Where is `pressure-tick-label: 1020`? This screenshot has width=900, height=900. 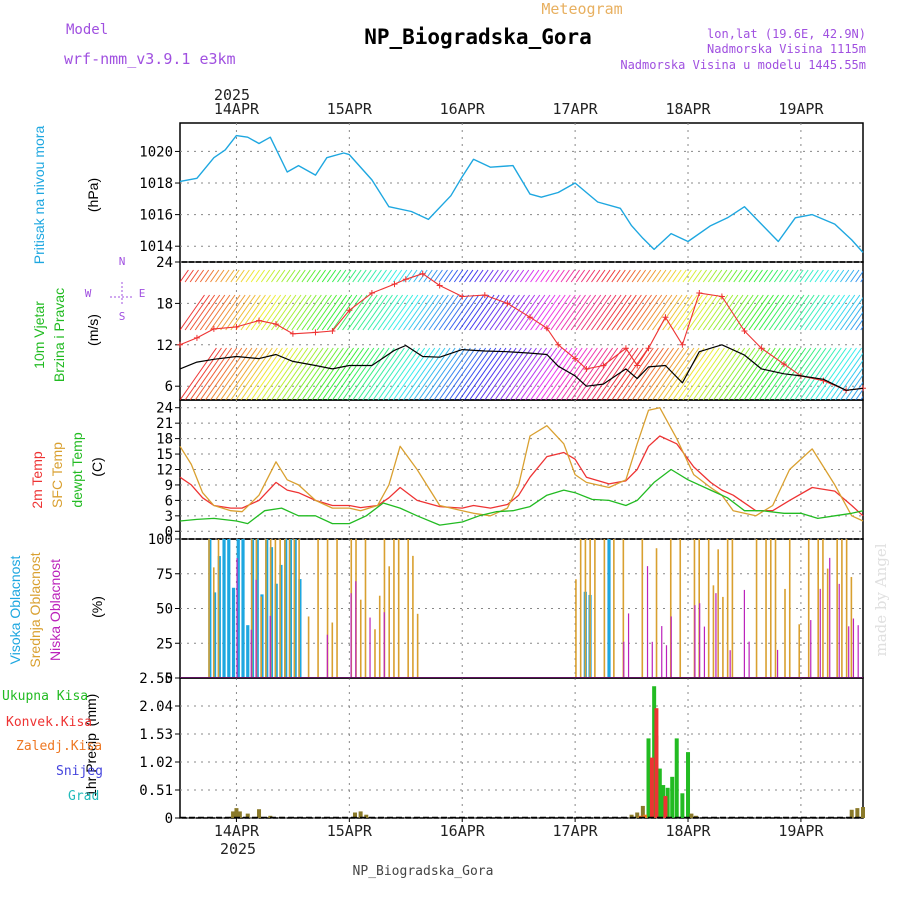 pressure-tick-label: 1020 is located at coordinates (156, 152).